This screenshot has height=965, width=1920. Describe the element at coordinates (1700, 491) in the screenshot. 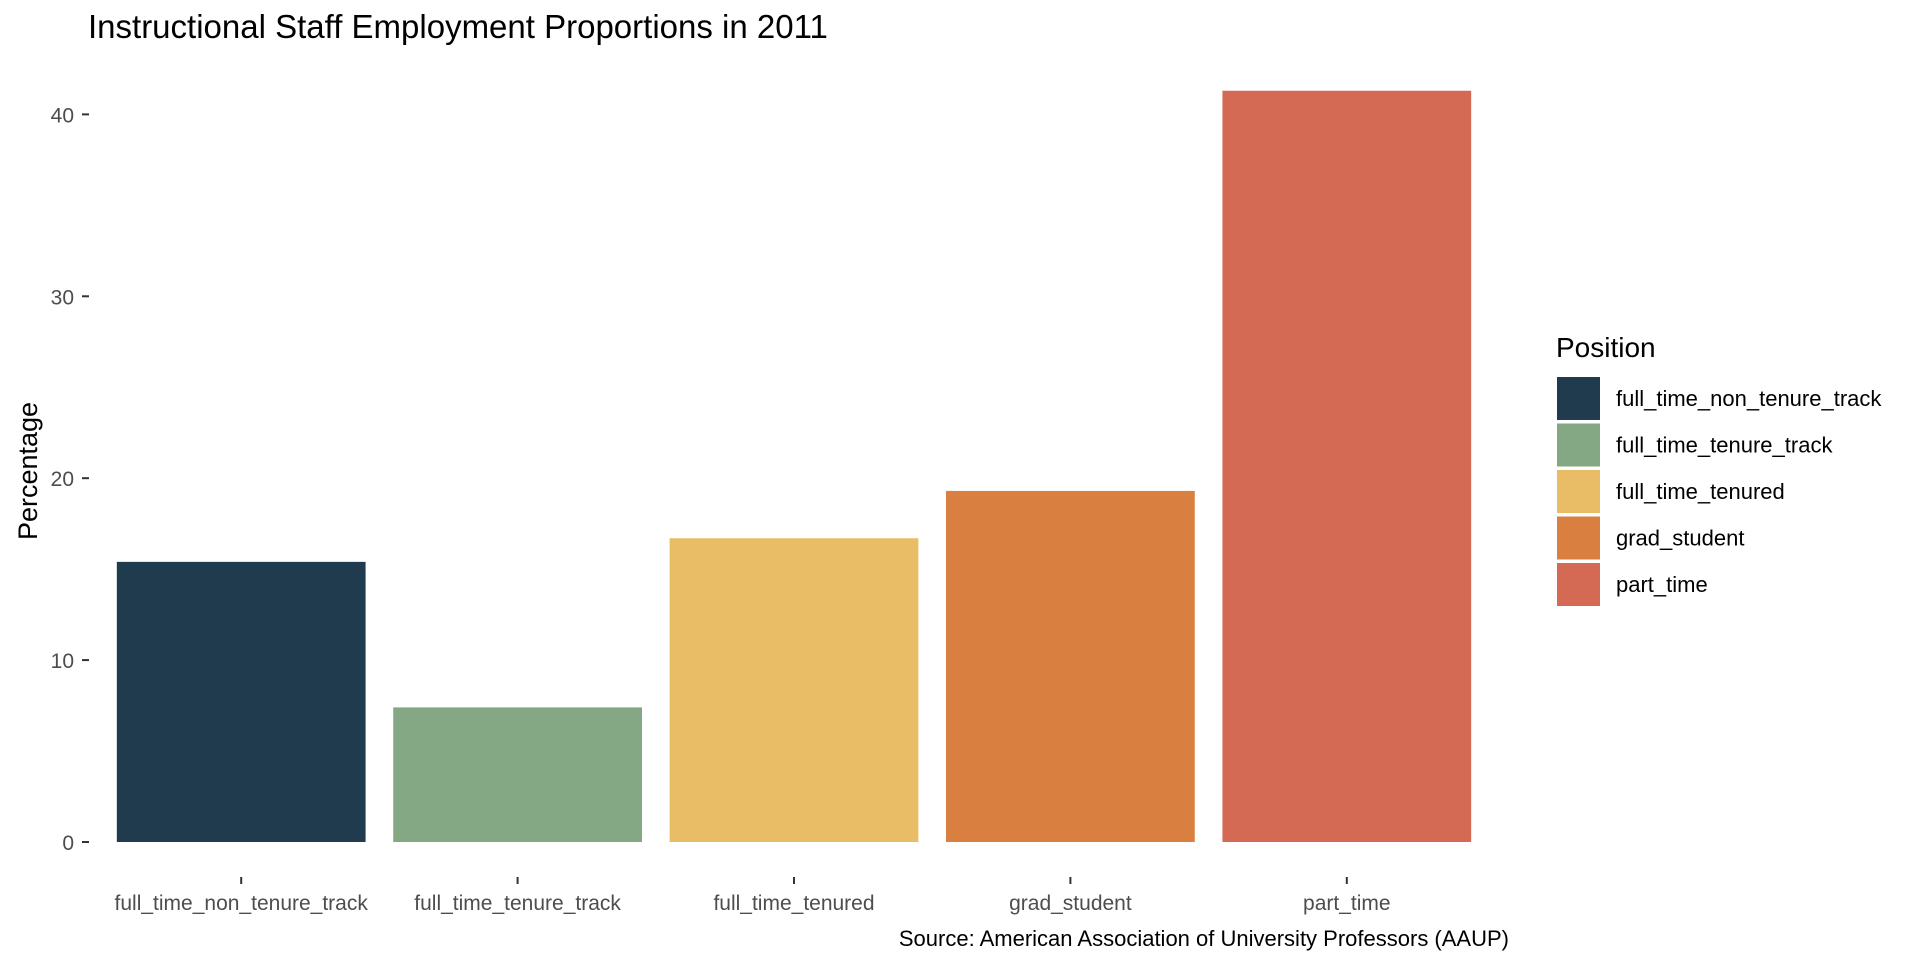

I see `legend-label: full_time_tenured` at that location.